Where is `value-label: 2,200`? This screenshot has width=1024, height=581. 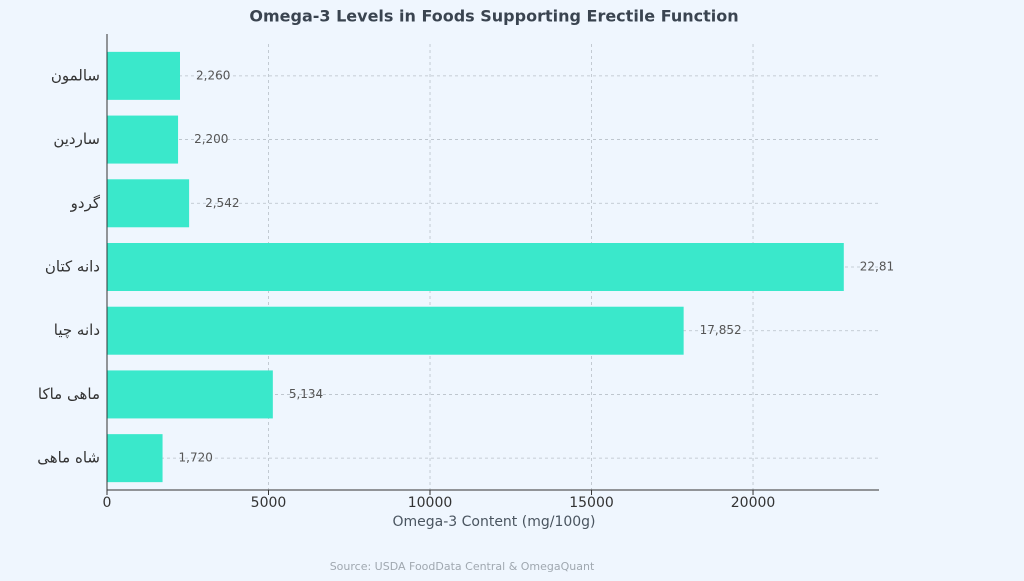 value-label: 2,200 is located at coordinates (211, 139).